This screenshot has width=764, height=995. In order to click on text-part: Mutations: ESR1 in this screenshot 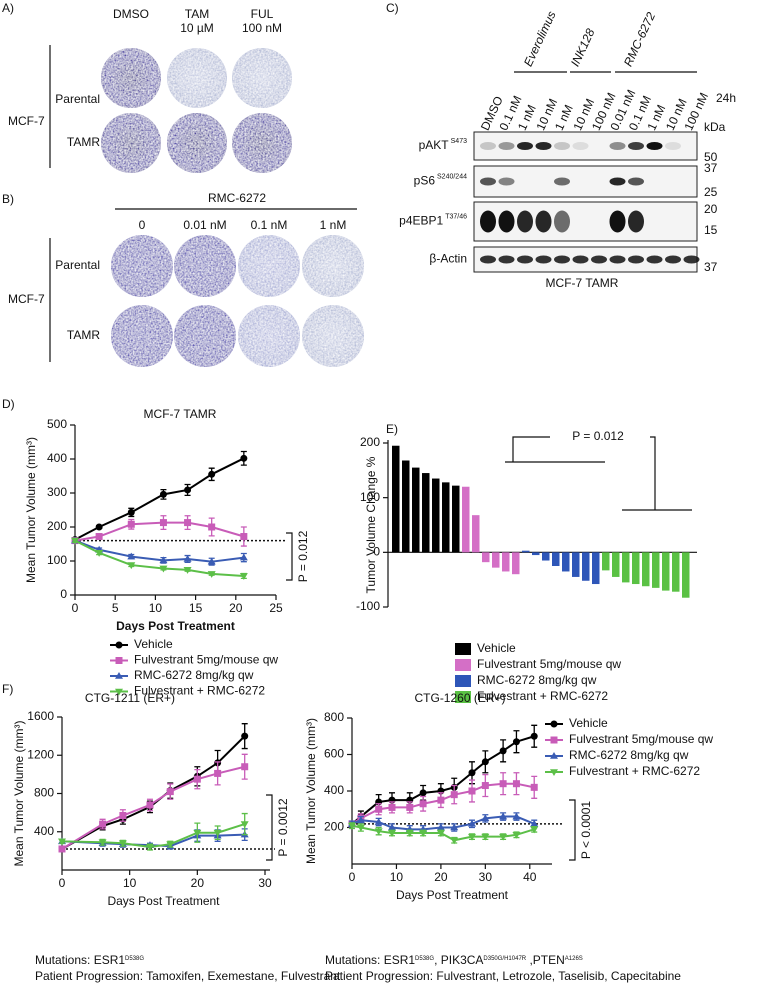, I will do `click(370, 960)`.